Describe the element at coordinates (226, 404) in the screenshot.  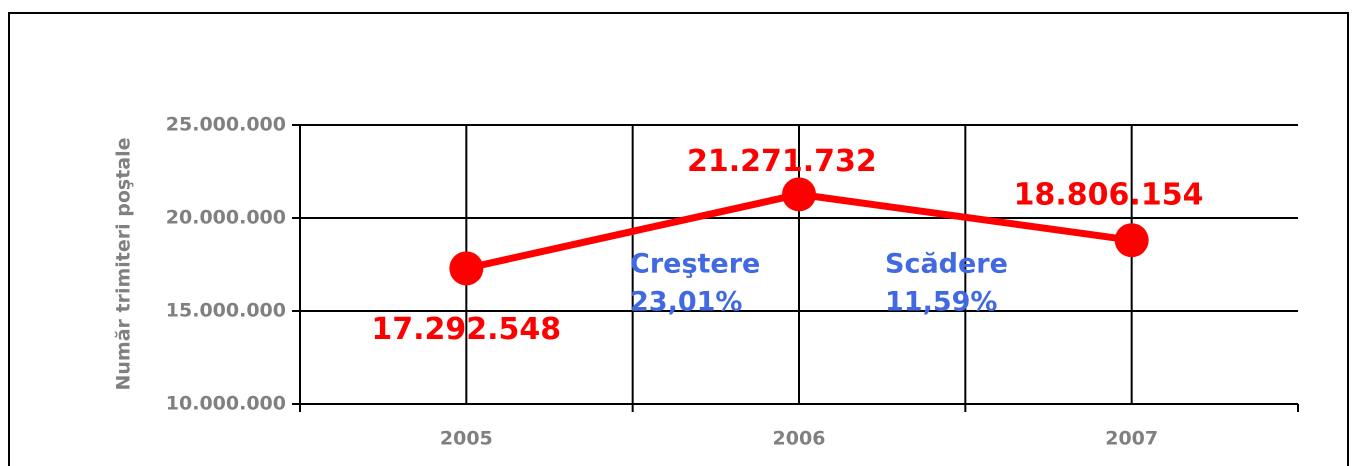
I see `y-tick-label: 10.000.000` at that location.